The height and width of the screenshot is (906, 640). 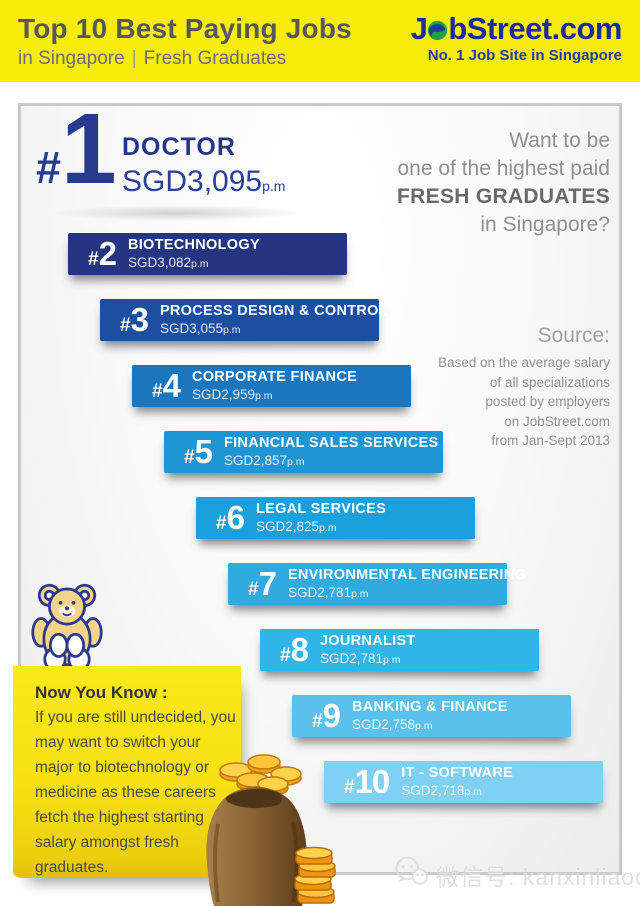 I want to click on job-rank: #4, so click(x=166, y=385).